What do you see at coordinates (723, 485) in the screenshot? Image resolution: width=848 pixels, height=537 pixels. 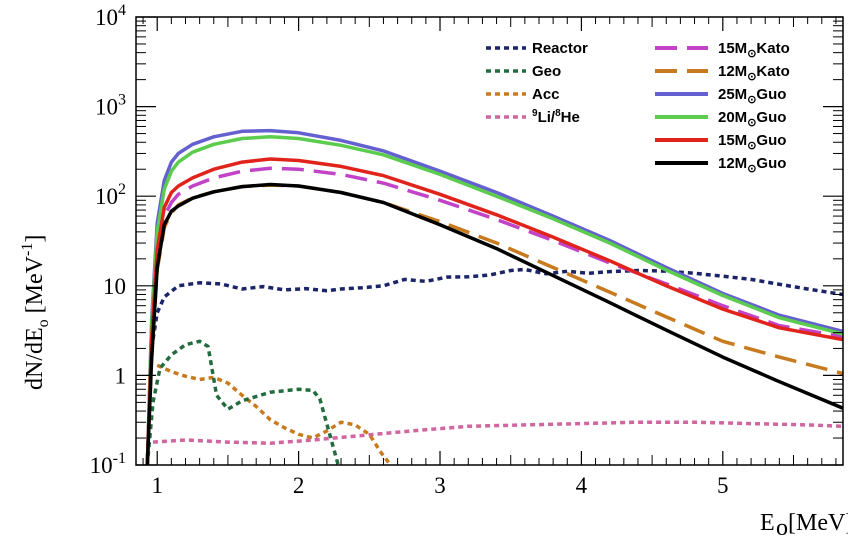 I see `x-tick-label: 5` at bounding box center [723, 485].